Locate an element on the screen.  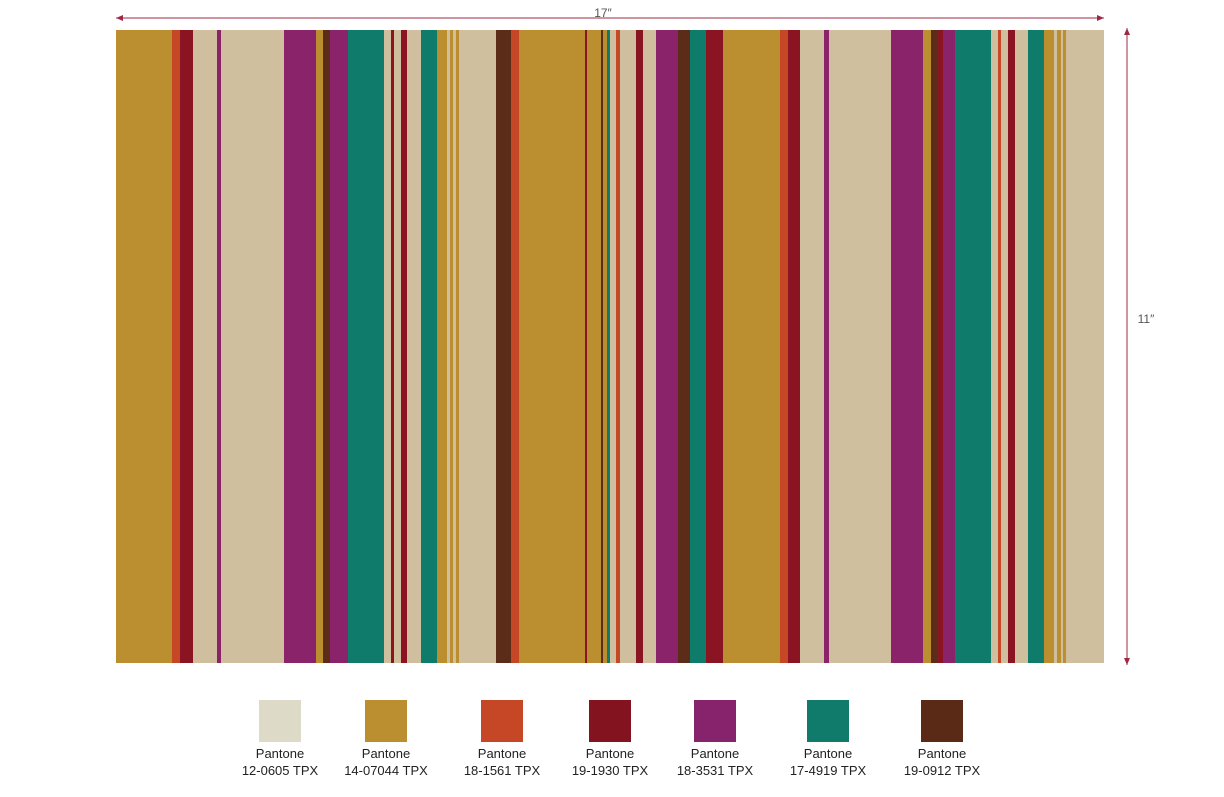
swatch-code: 19-1930 TPX is located at coordinates (610, 770).